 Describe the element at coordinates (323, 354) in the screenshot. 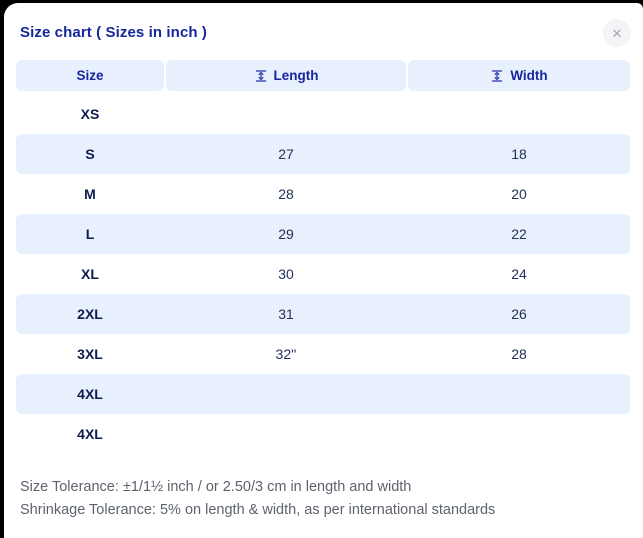

I see `table-row: 3XL 32'' 28` at that location.